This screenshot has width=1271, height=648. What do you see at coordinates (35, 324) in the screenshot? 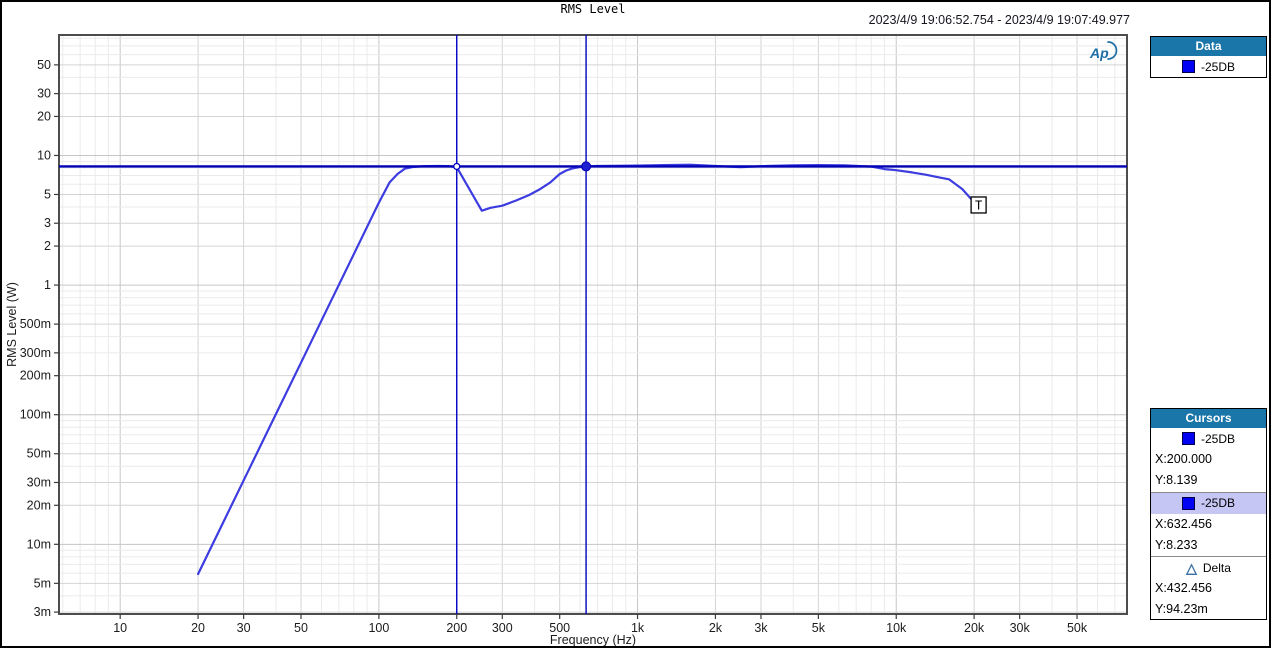
I see `y-tick-label: 500m` at bounding box center [35, 324].